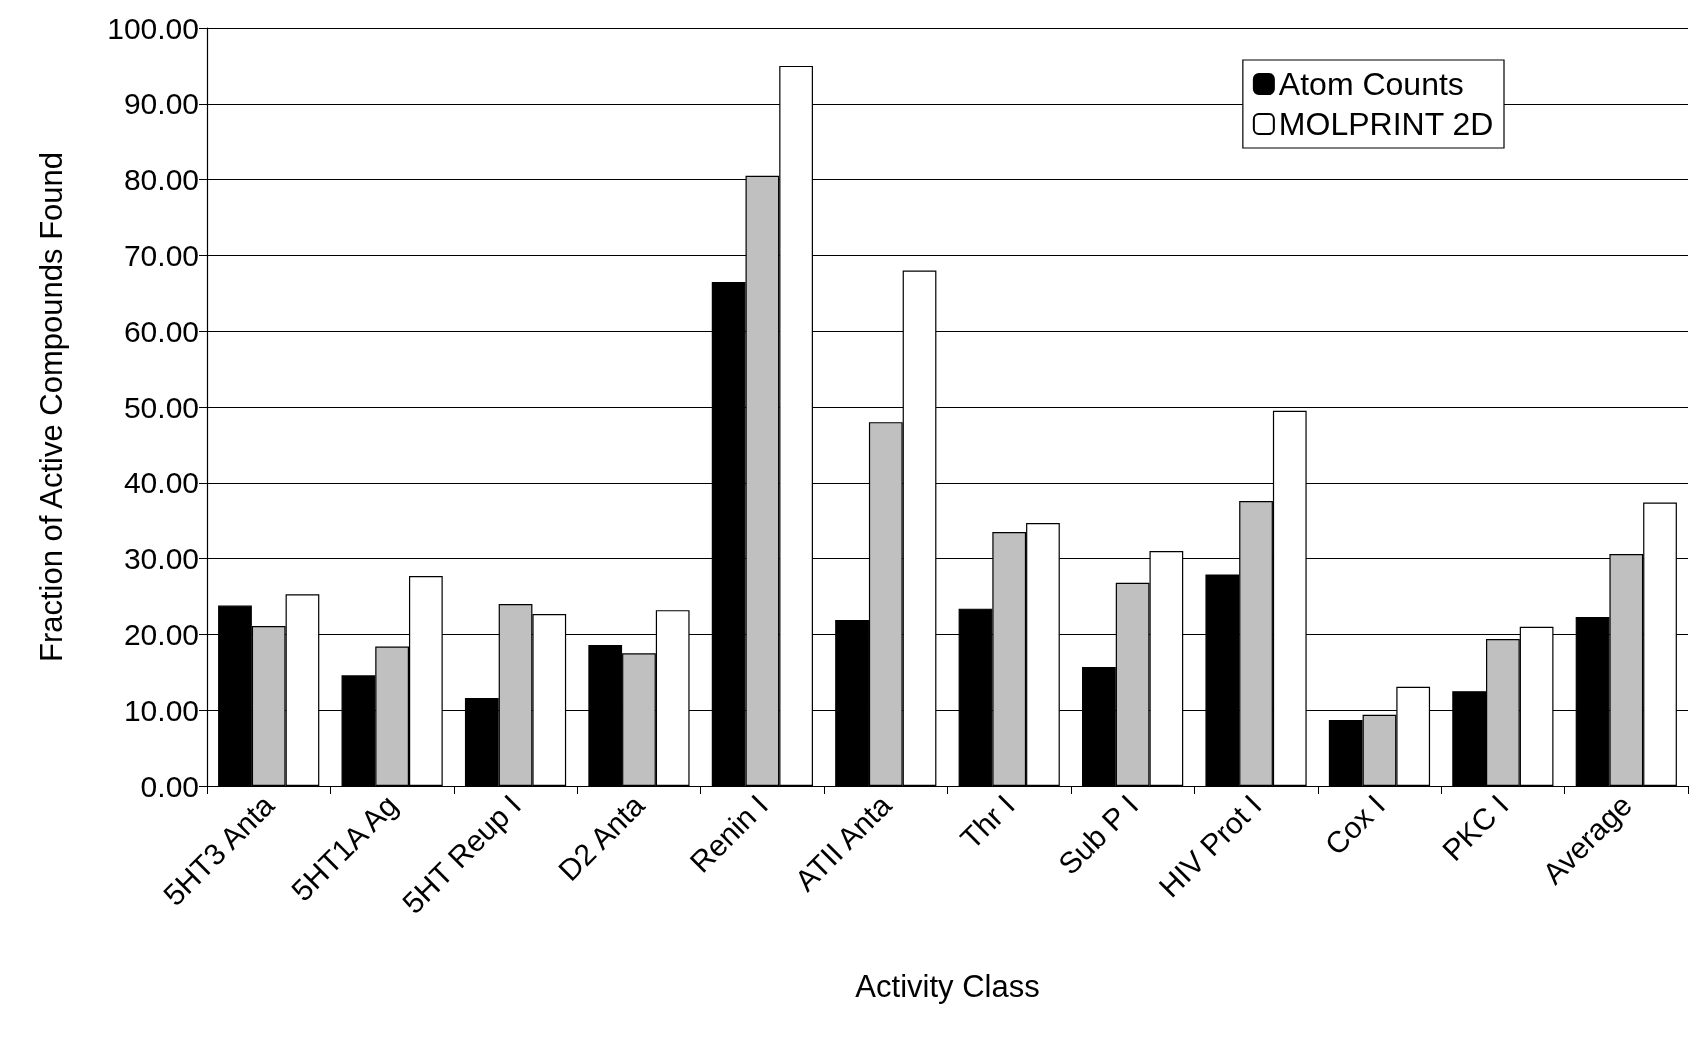 The height and width of the screenshot is (1044, 1694). I want to click on y-tick-label: 40.00, so click(161, 483).